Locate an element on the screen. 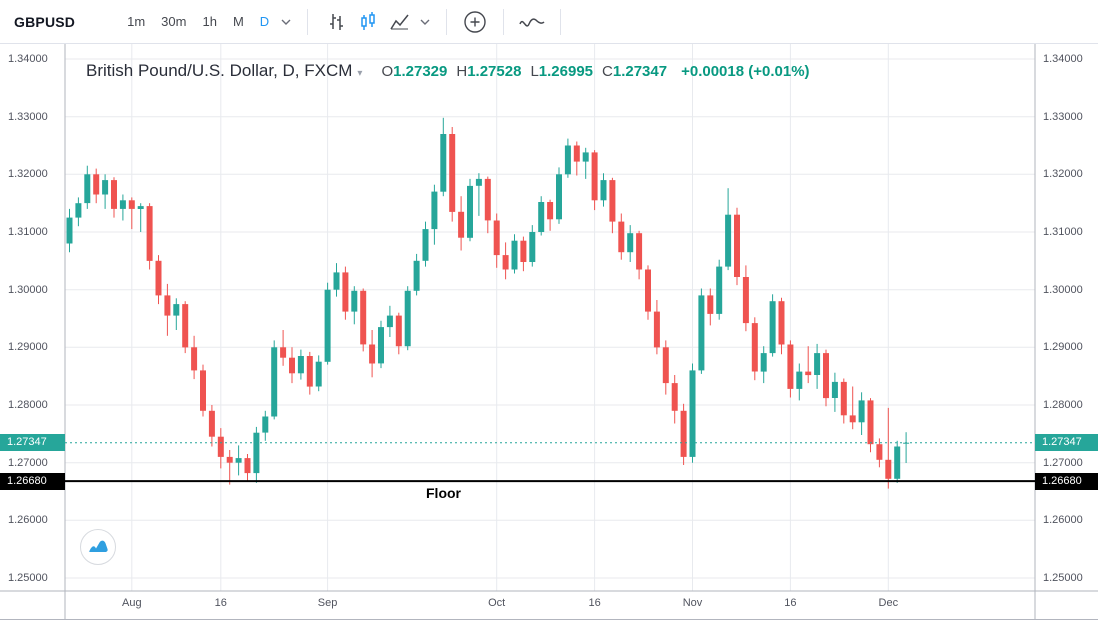 The height and width of the screenshot is (621, 1098). bars-chart-type-icon is located at coordinates (336, 22).